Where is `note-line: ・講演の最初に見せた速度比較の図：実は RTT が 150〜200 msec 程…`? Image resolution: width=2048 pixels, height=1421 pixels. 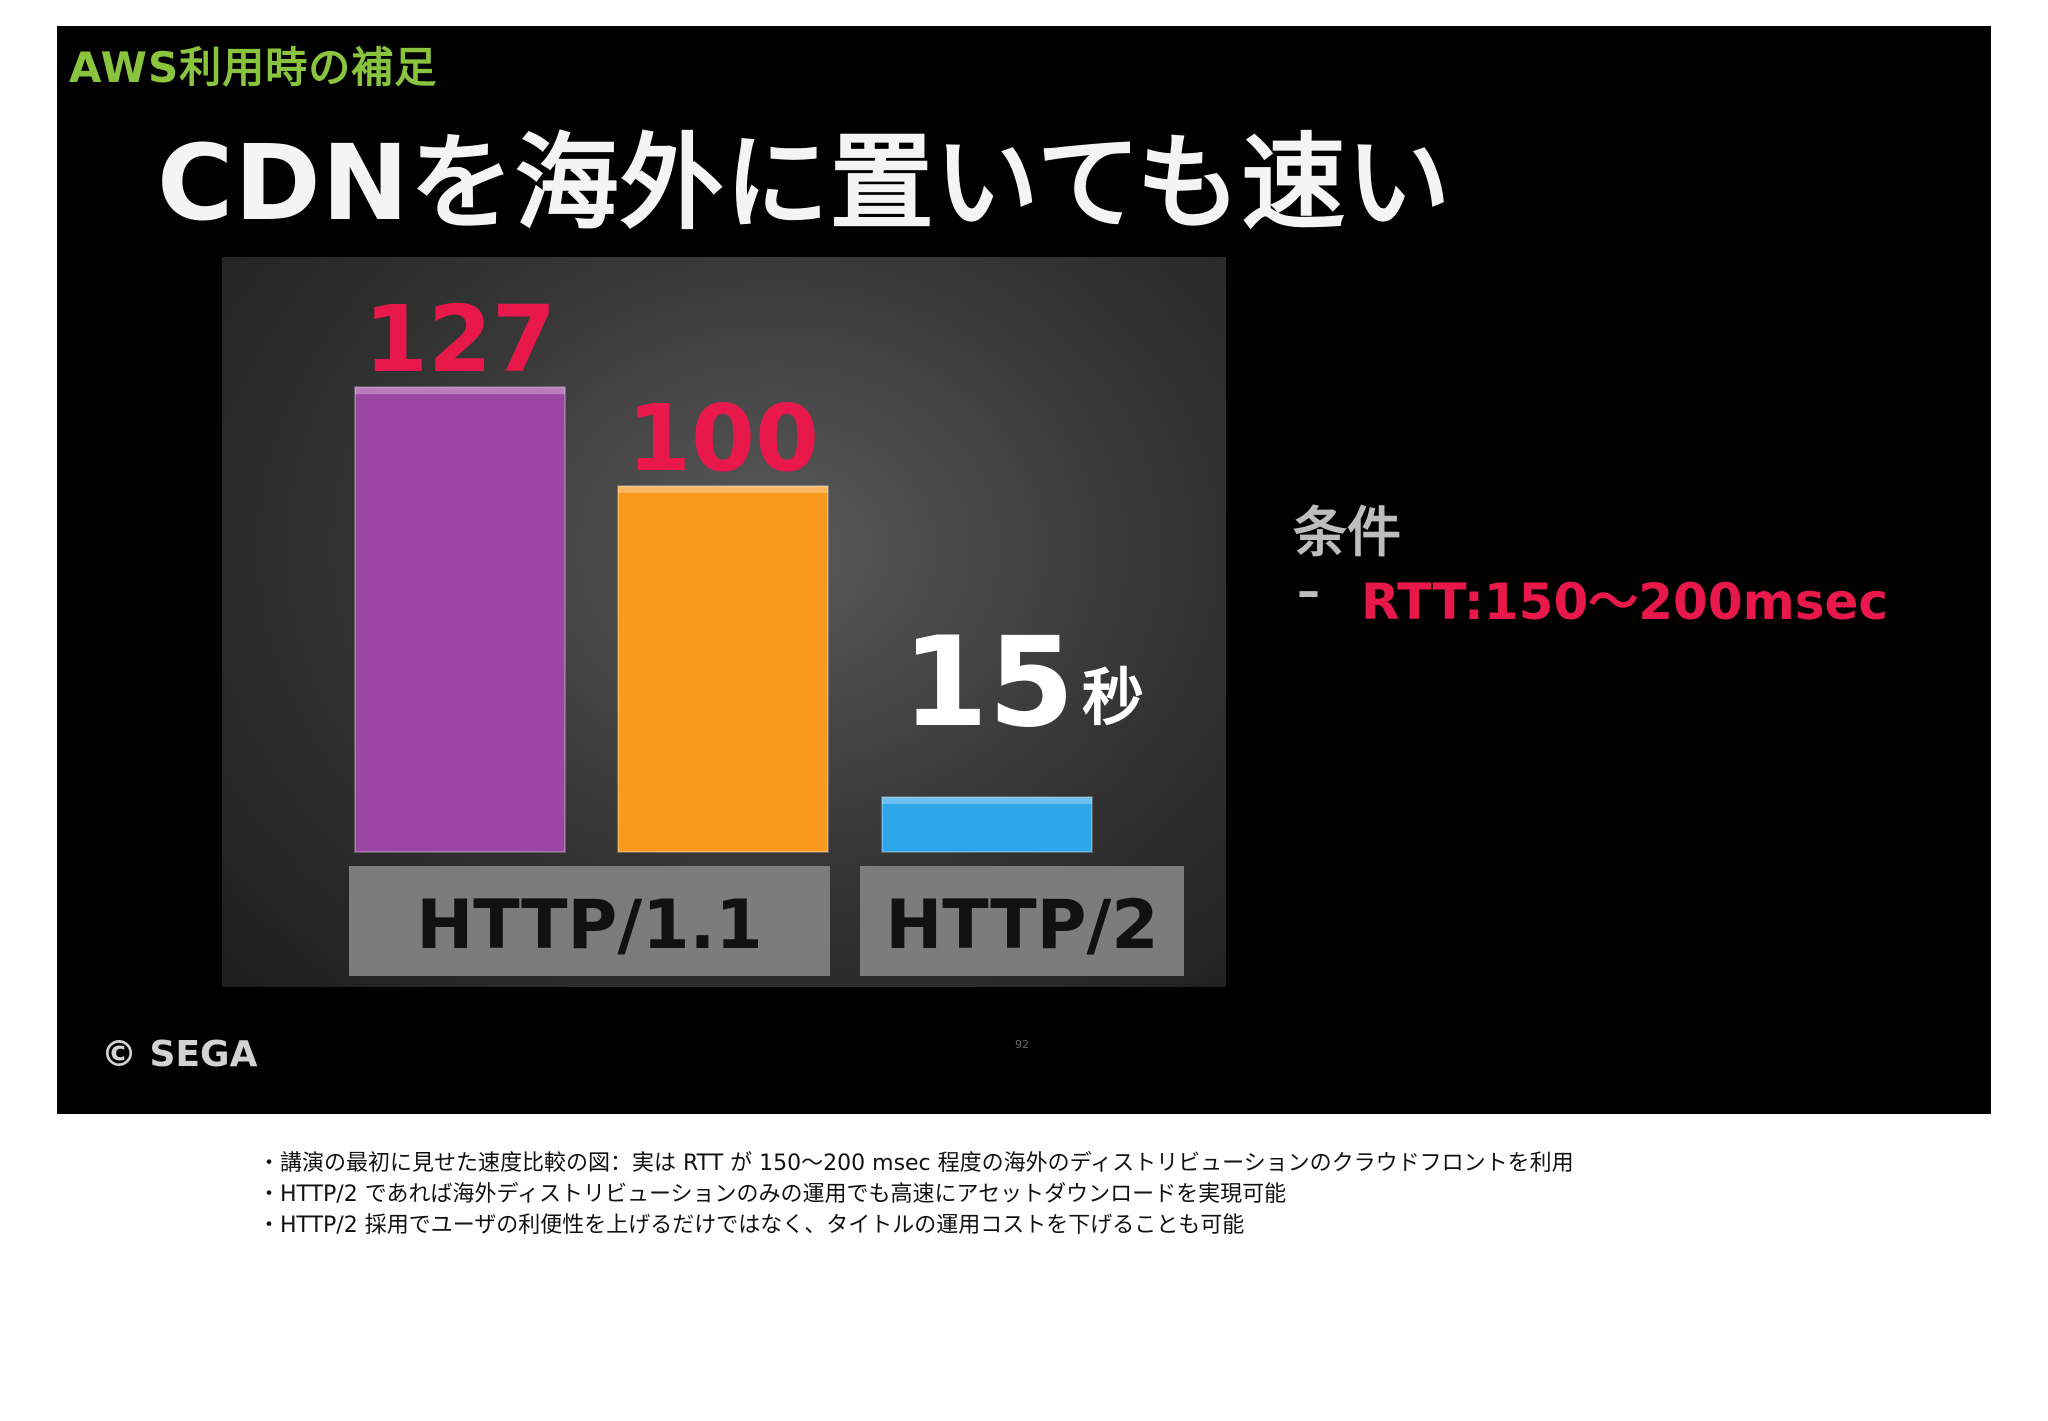 note-line: ・講演の最初に見せた速度比較の図：実は RTT が 150〜200 msec 程… is located at coordinates (916, 1163).